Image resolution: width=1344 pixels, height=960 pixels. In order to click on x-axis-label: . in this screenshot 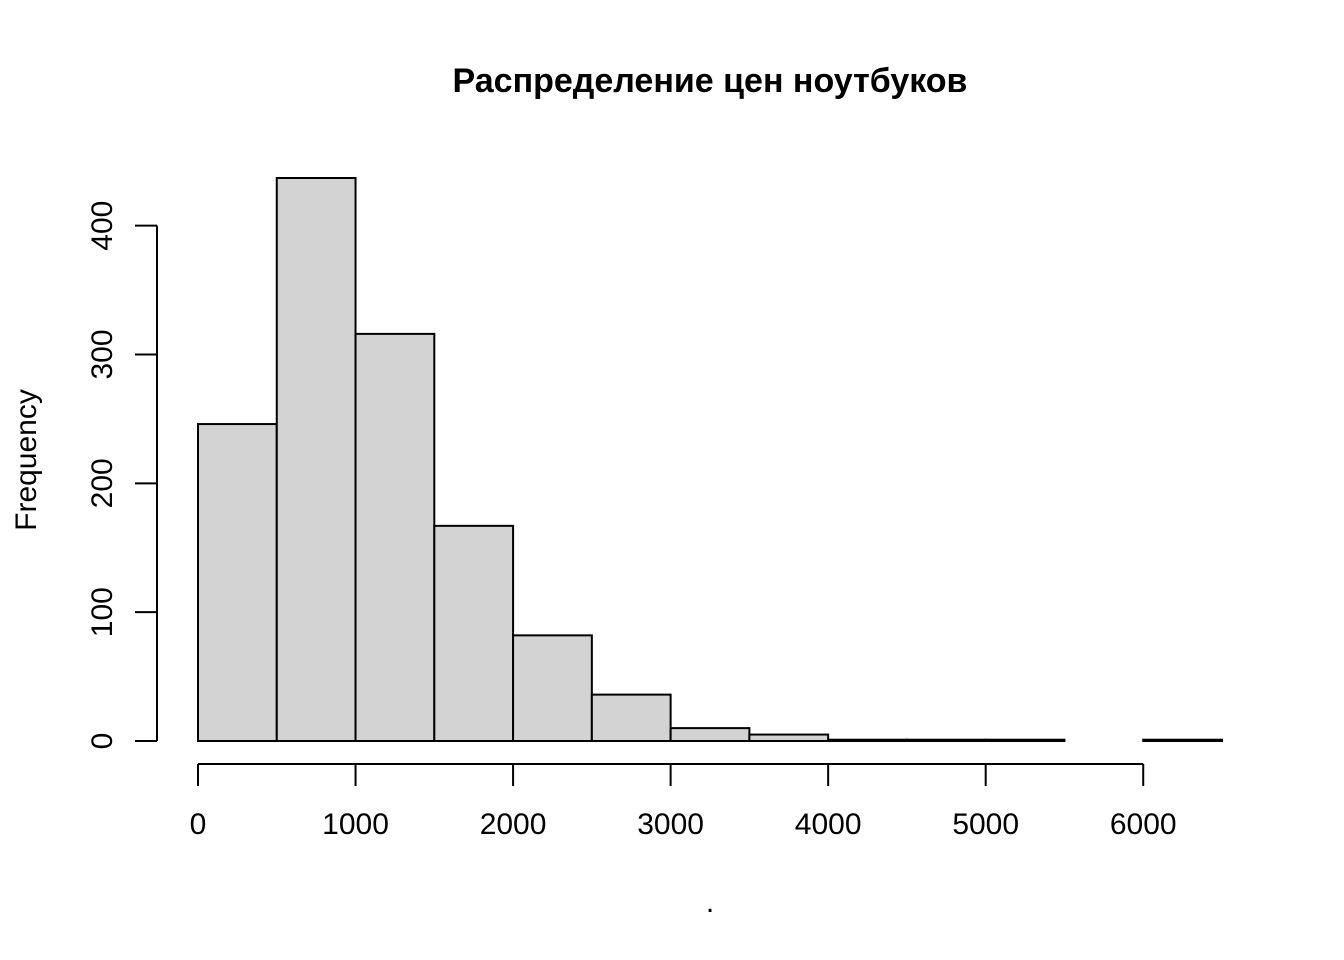, I will do `click(710, 902)`.